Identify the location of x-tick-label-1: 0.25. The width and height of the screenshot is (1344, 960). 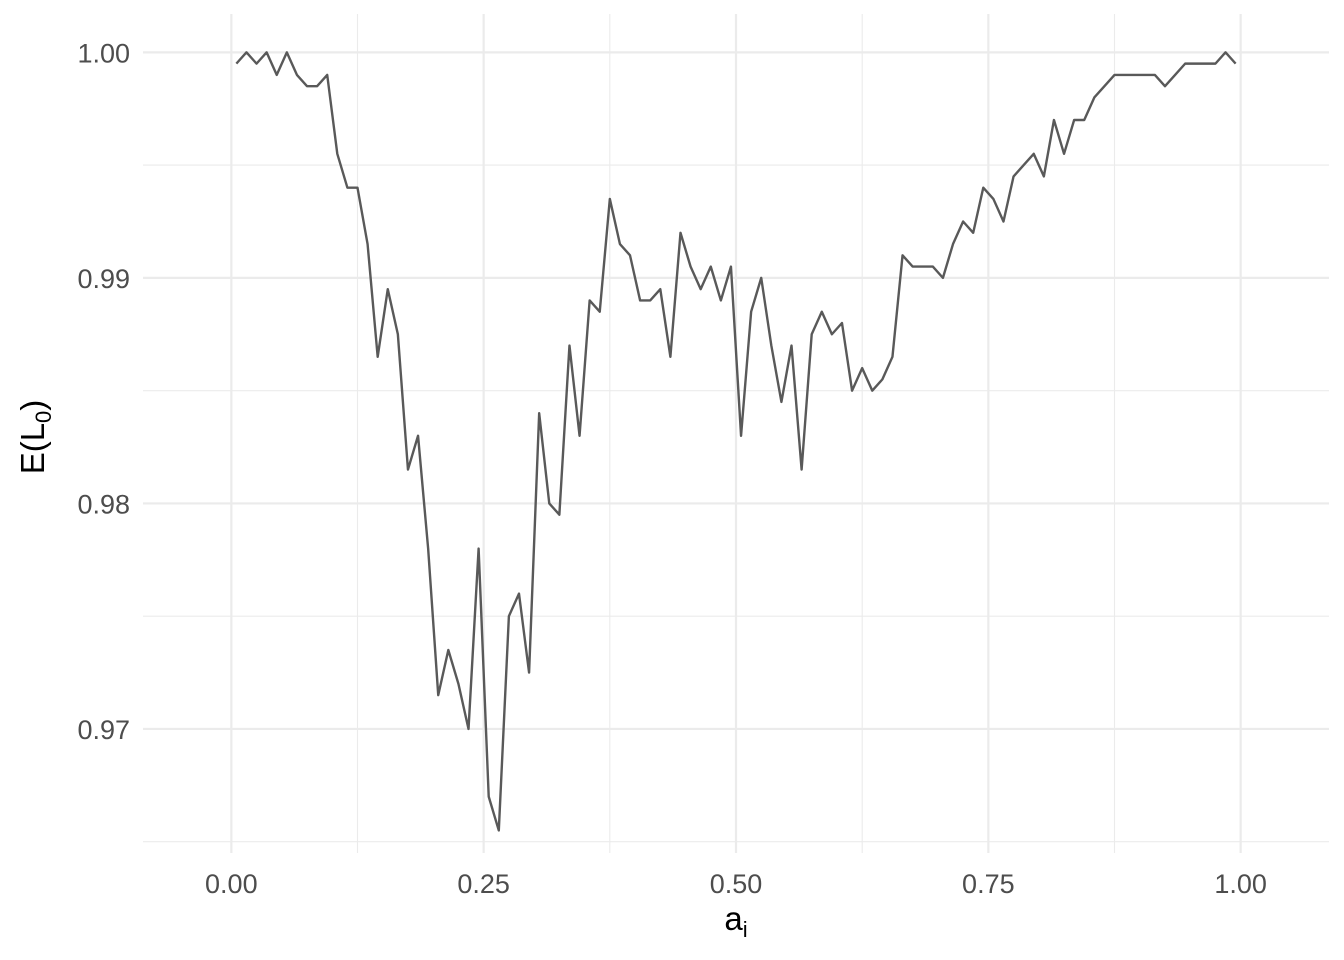
(483, 884).